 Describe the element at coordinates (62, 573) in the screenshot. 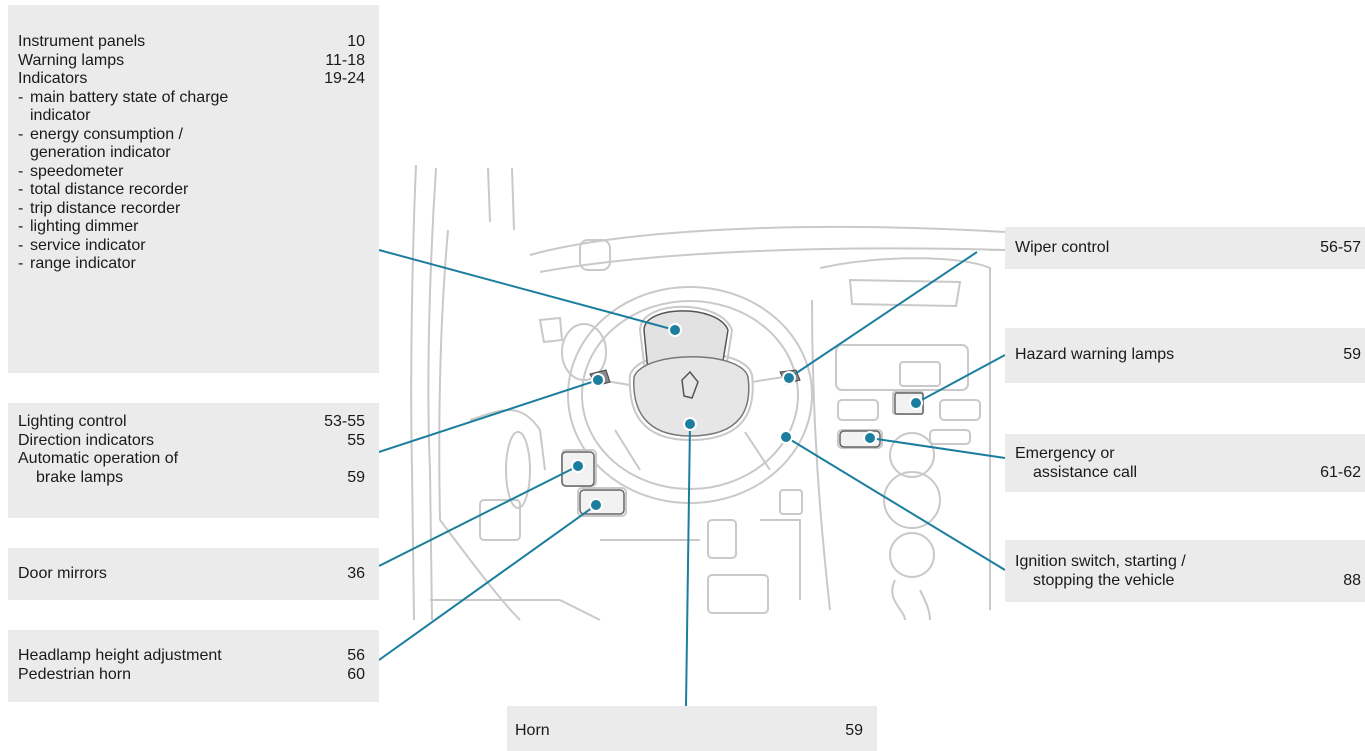

I see `door-mirrors-label: Door mirrors` at that location.